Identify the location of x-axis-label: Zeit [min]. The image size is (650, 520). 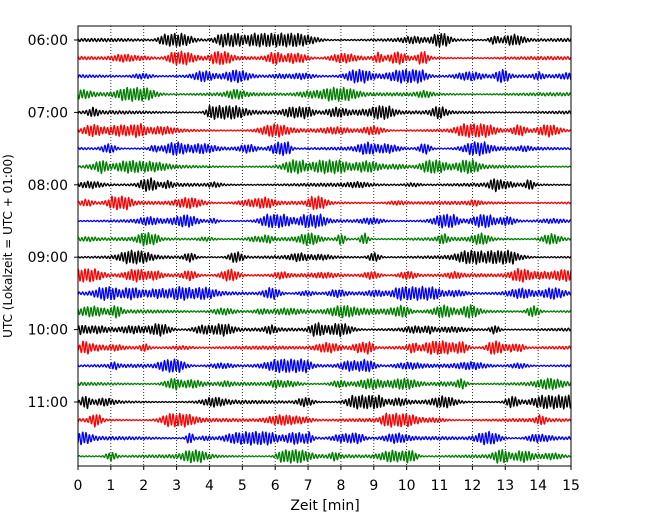
(324, 506).